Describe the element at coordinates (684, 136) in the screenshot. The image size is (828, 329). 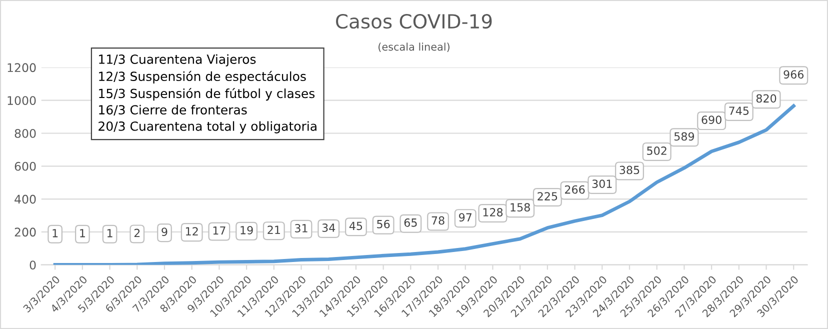
I see `data-label: 589` at that location.